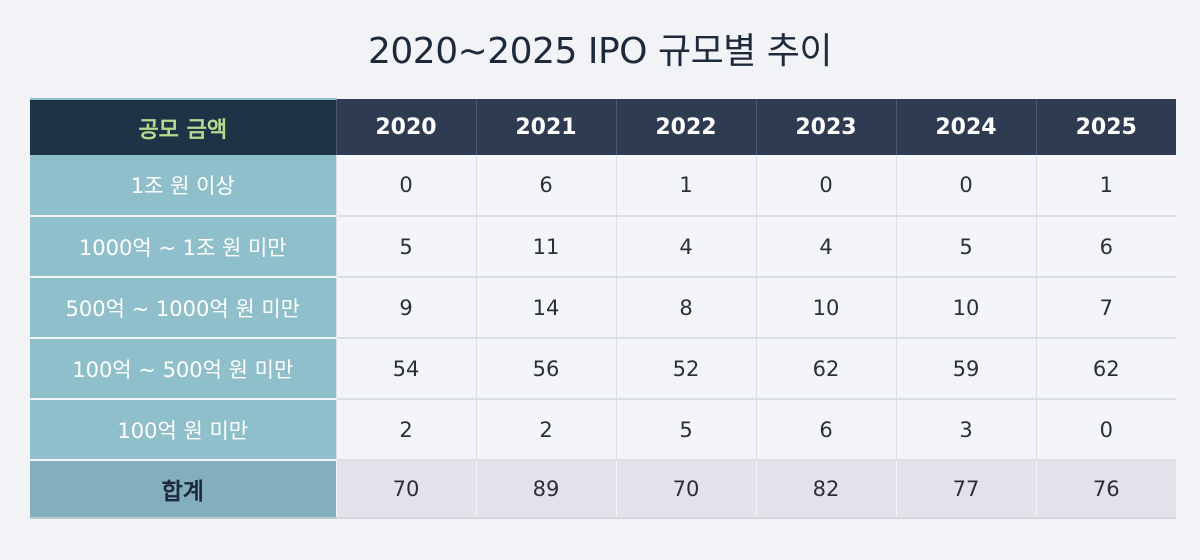 The image size is (1200, 560). What do you see at coordinates (545, 308) in the screenshot?
I see `table-cell: 14` at bounding box center [545, 308].